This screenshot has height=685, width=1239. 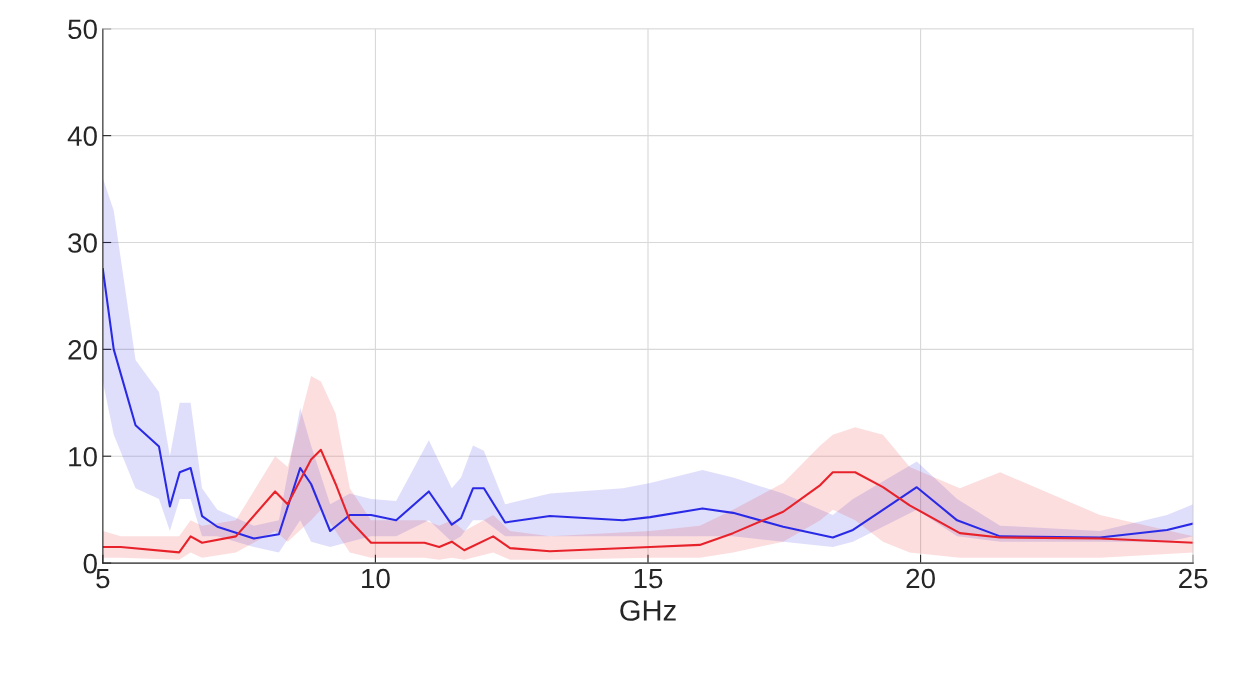 What do you see at coordinates (376, 578) in the screenshot?
I see `x-tick-label: 10` at bounding box center [376, 578].